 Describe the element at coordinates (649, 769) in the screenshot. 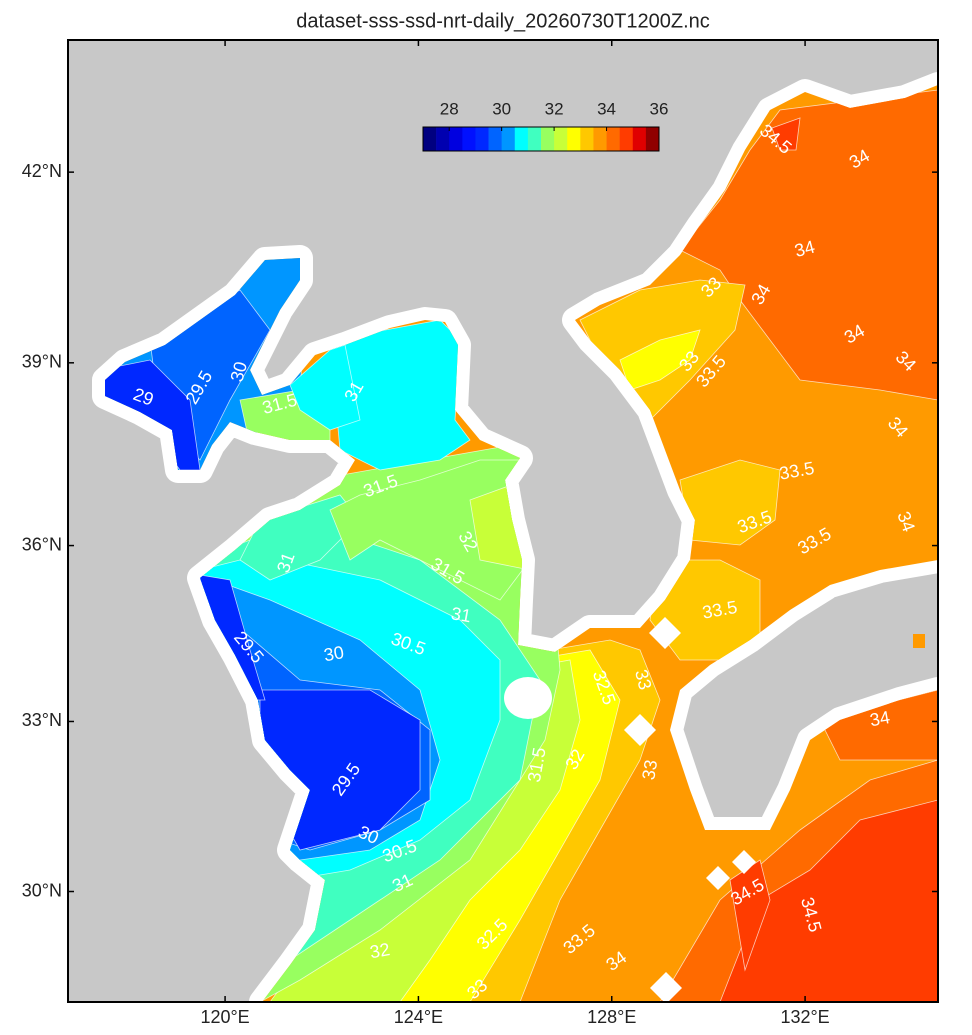

I see `contour-label: 33` at that location.